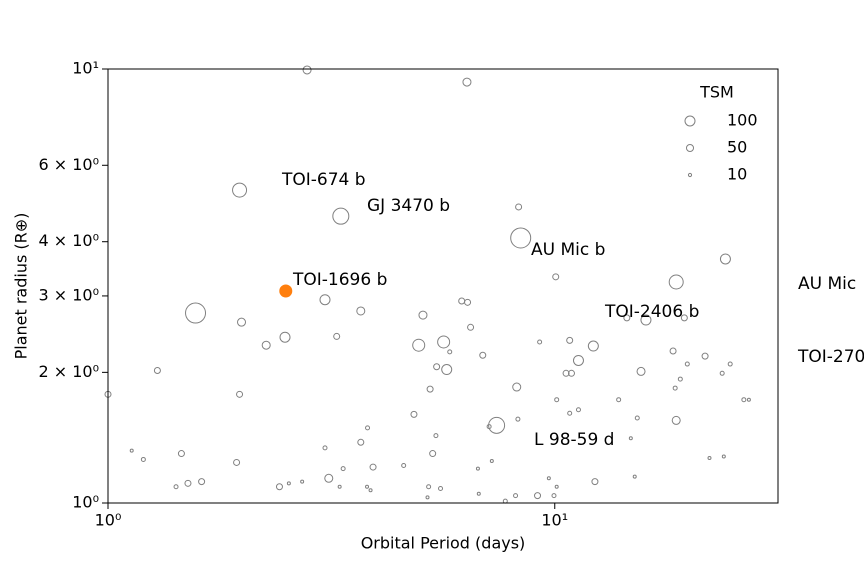 Image resolution: width=864 pixels, height=576 pixels. Describe the element at coordinates (651, 312) in the screenshot. I see `annotation: TOI-2406 b` at that location.